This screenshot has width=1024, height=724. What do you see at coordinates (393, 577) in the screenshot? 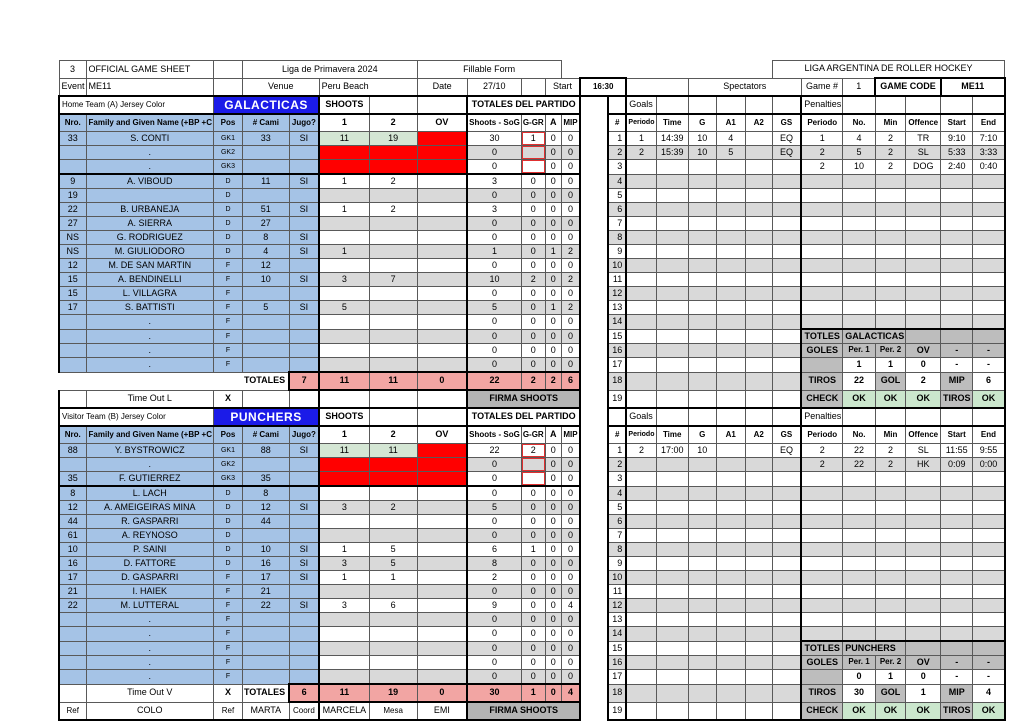
I see `shot-period2: 1` at bounding box center [393, 577].